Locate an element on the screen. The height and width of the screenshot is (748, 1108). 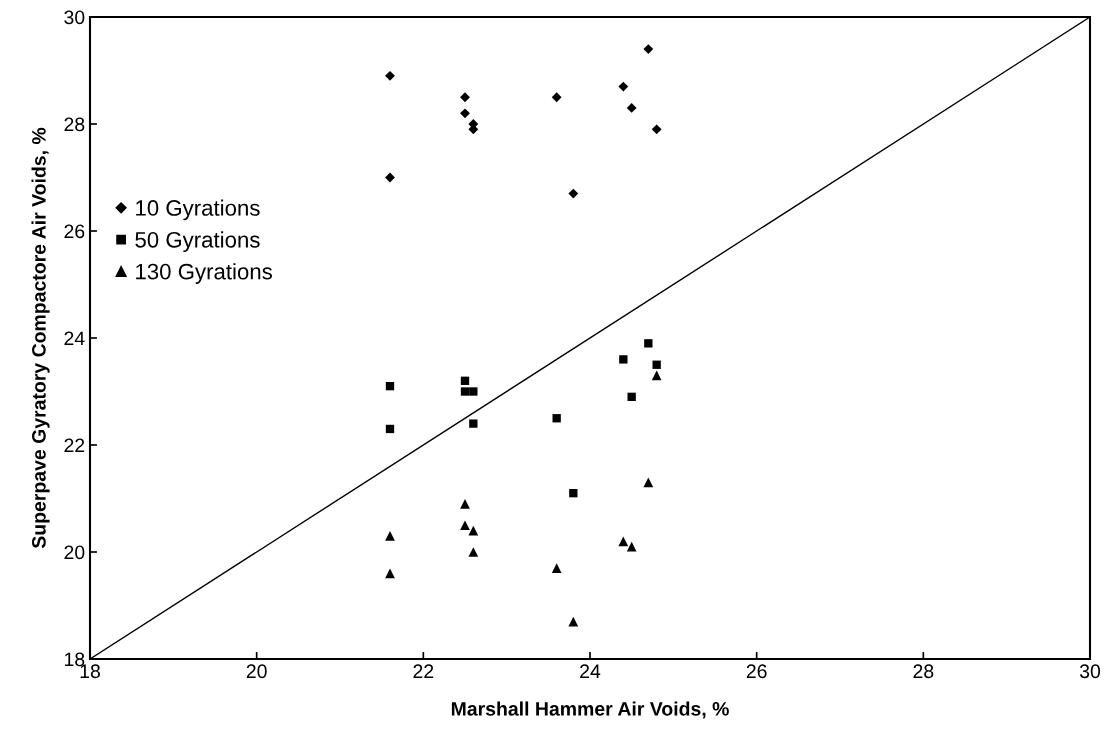
x-tick-label: 30 is located at coordinates (1090, 671).